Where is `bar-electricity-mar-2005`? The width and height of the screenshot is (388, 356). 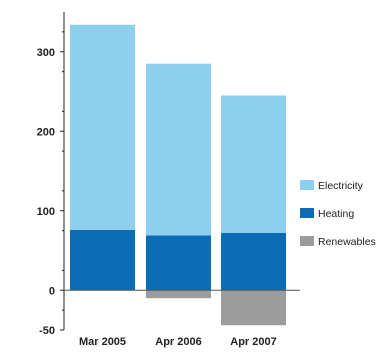 bar-electricity-mar-2005 is located at coordinates (102, 127).